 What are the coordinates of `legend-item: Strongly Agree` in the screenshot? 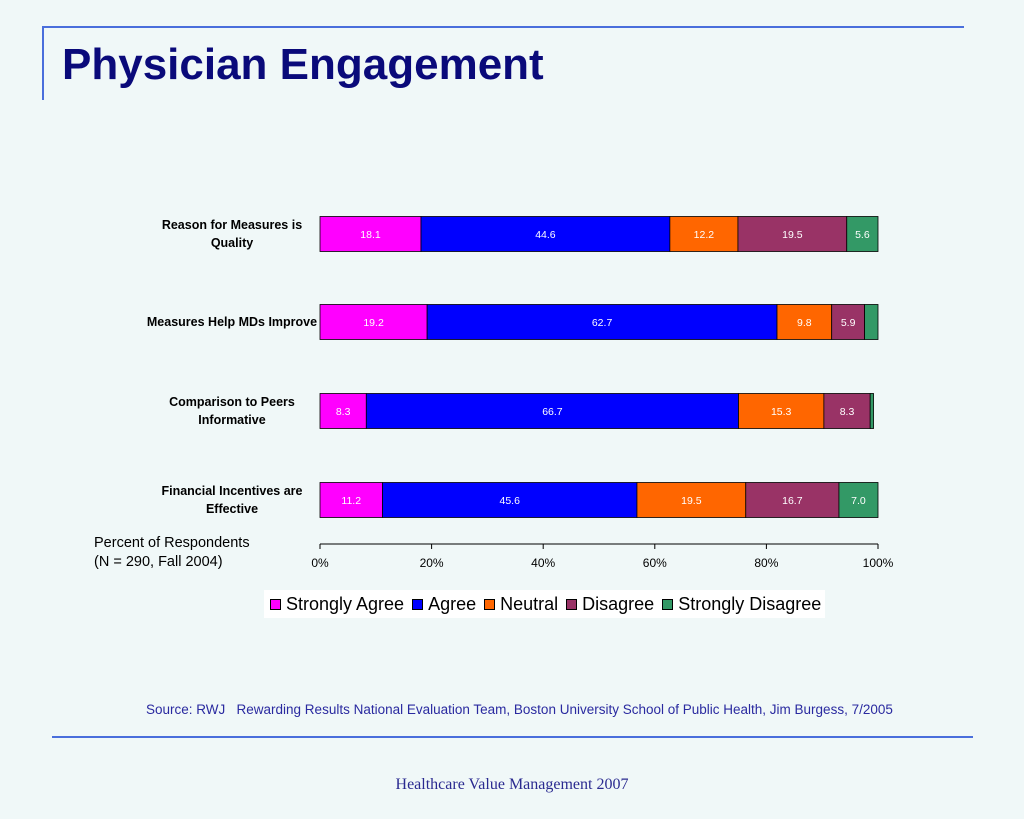 It's located at (337, 604).